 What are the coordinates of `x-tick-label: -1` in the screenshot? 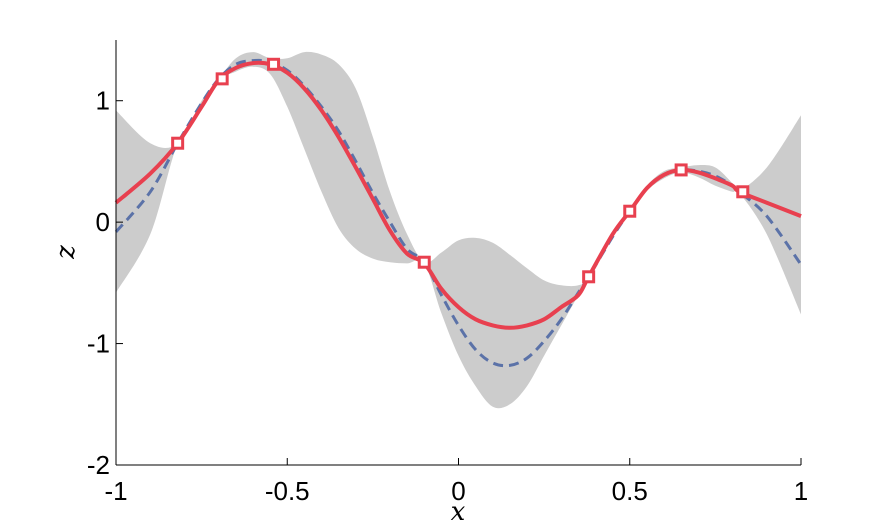 It's located at (115, 491).